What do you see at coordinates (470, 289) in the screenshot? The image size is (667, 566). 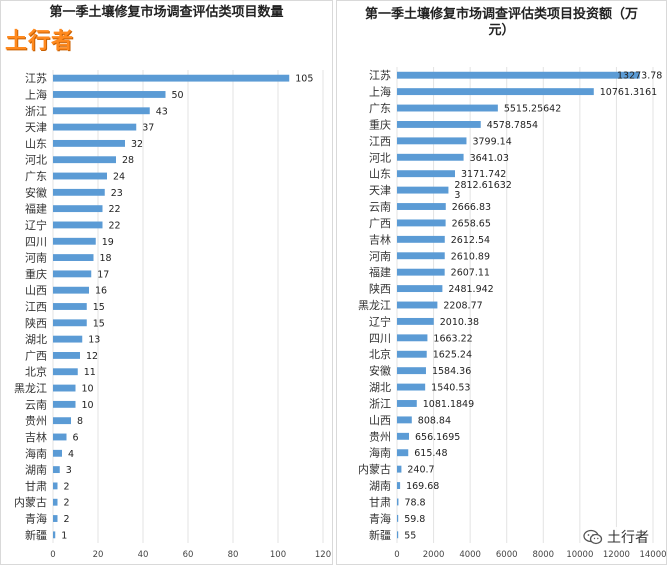 I see `investment-value-label: 2481.942` at bounding box center [470, 289].